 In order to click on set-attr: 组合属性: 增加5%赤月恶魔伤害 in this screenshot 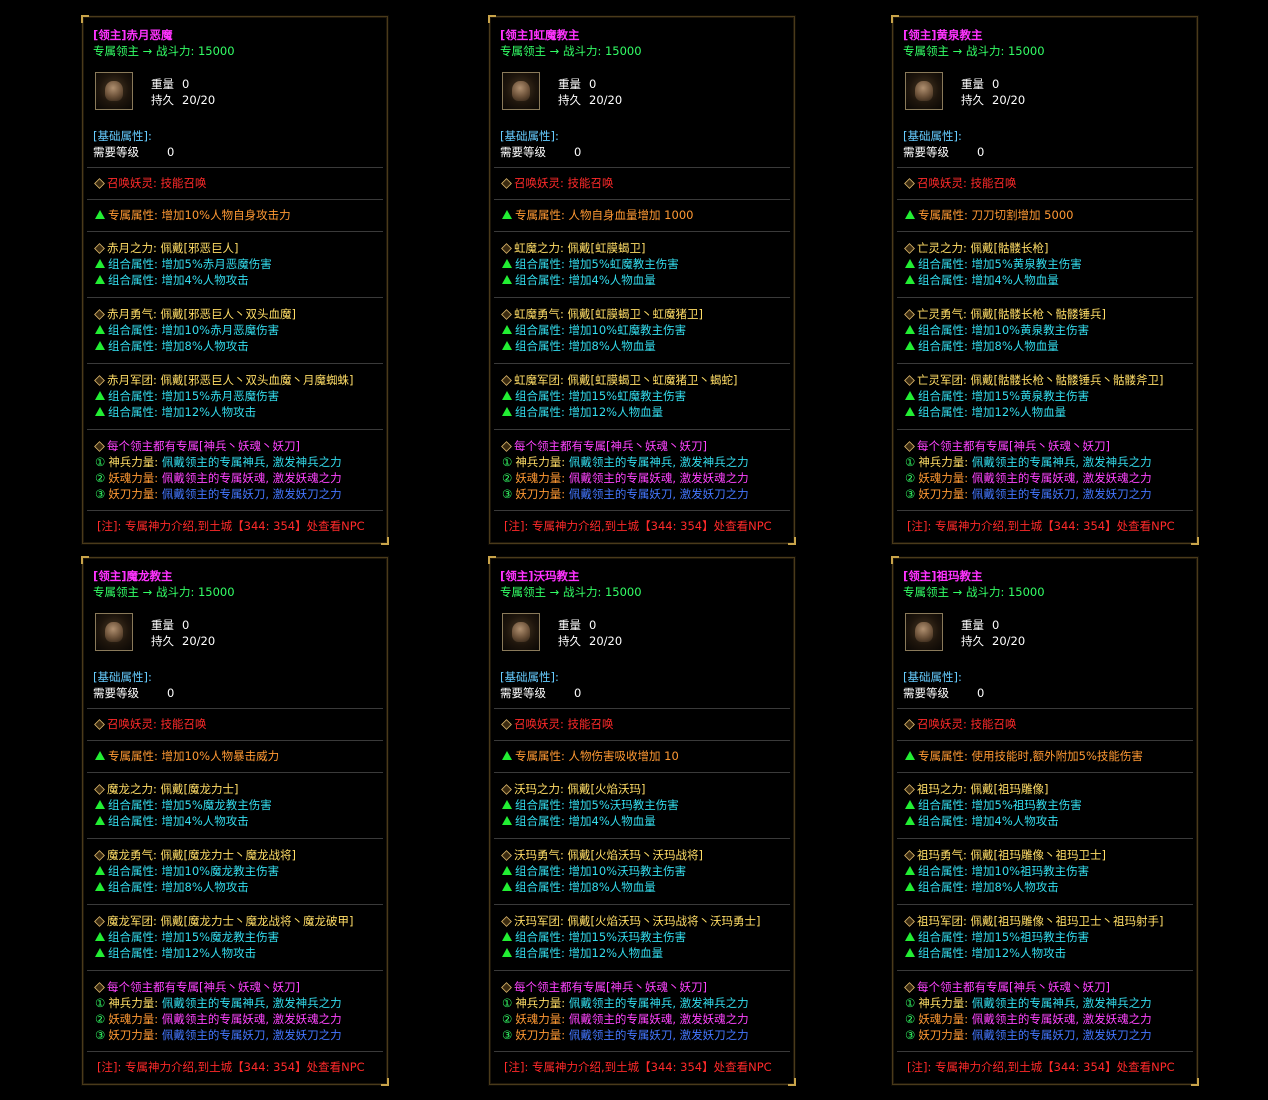, I will do `click(190, 264)`.